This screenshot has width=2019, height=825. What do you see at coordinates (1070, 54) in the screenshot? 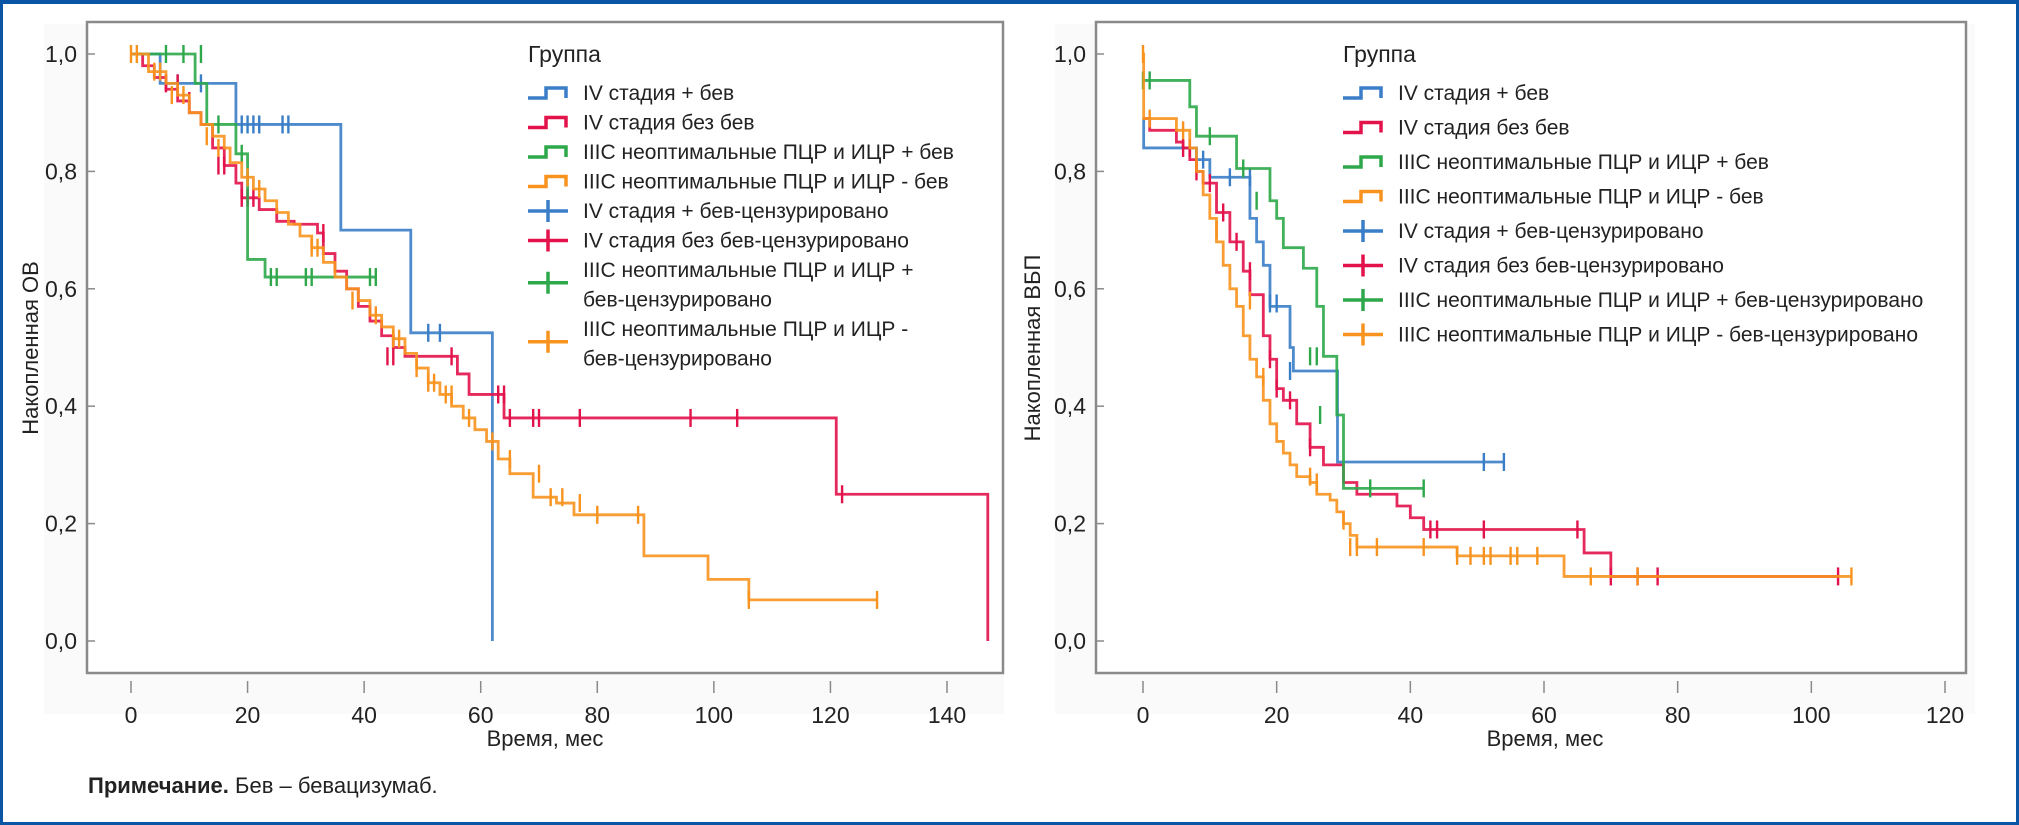
I see `pfs-y-tick-label: 1,0` at bounding box center [1070, 54].